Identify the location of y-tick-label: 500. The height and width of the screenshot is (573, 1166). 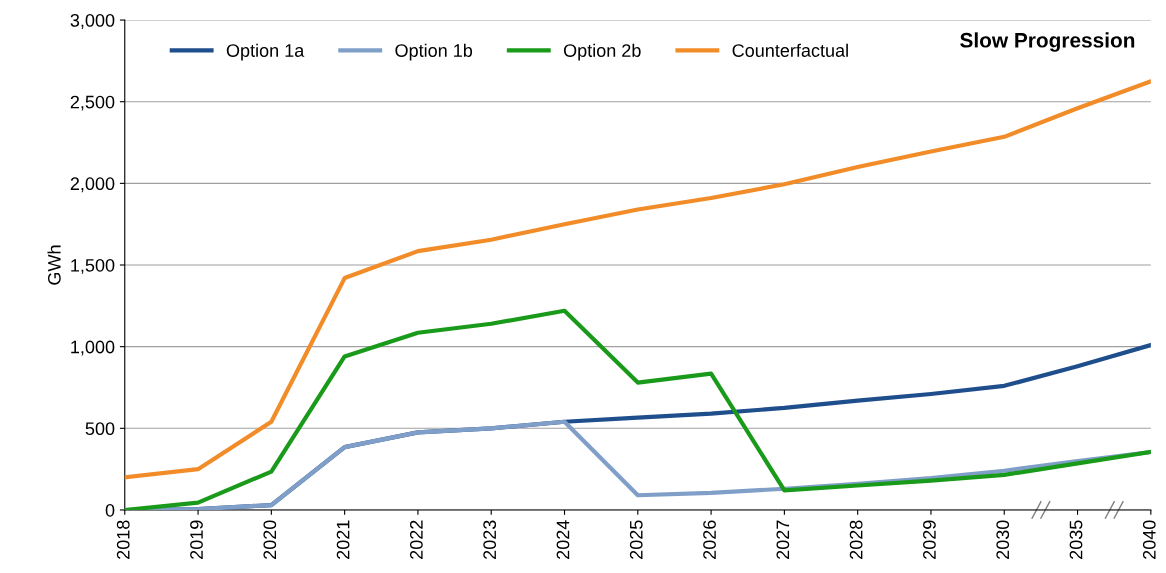
(100, 429).